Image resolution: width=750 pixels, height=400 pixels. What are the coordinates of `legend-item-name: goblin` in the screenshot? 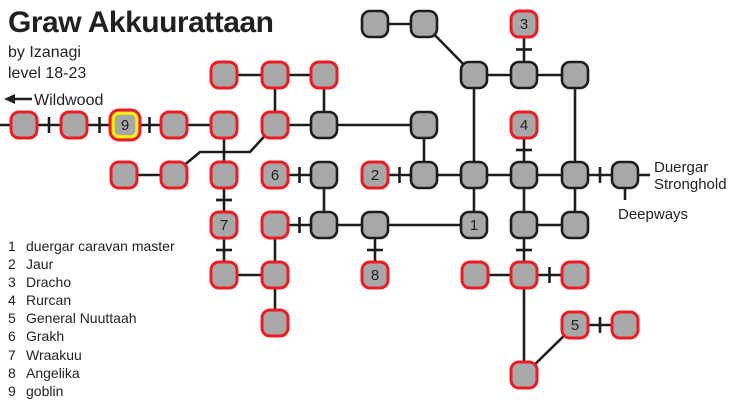 It's located at (45, 390).